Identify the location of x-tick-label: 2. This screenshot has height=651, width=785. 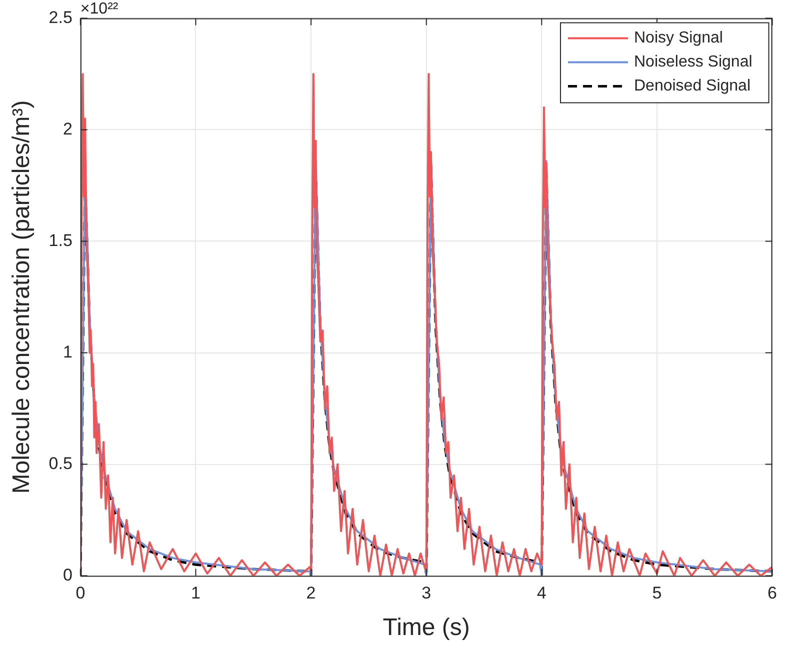
(311, 593).